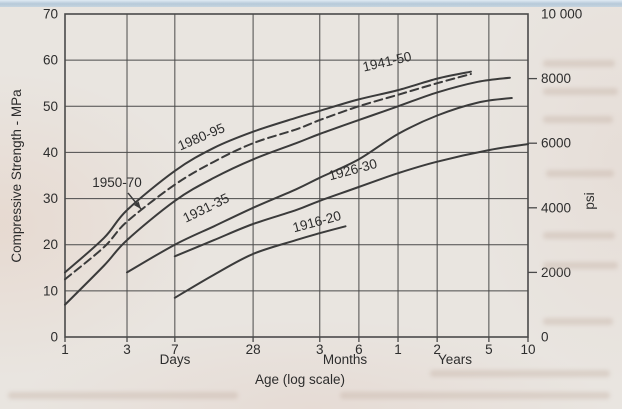  What do you see at coordinates (556, 272) in the screenshot?
I see `psi-tick-label: 2000` at bounding box center [556, 272].